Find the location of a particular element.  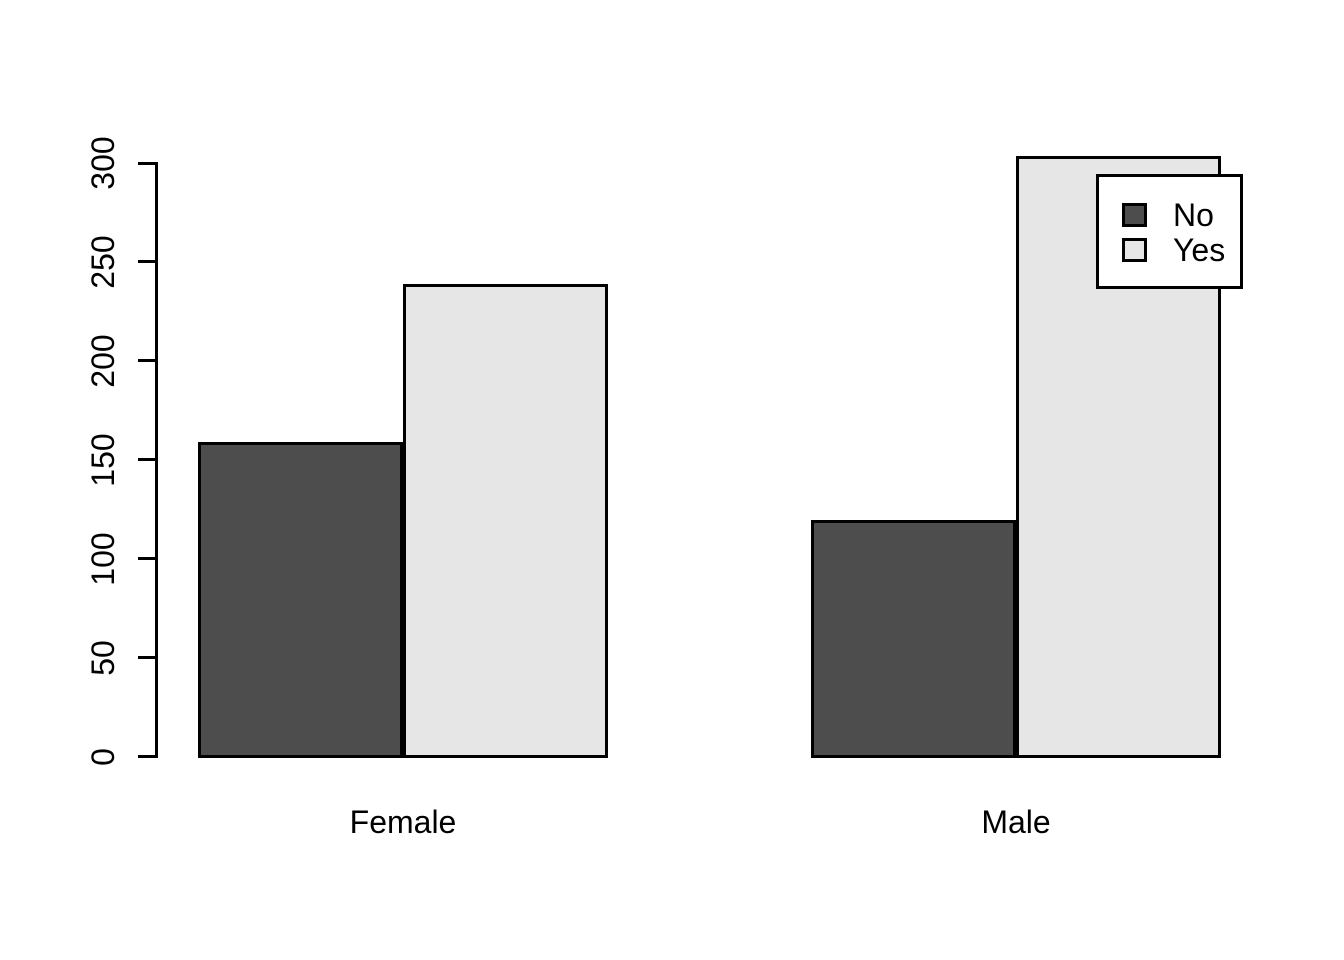

y-axis-tick-label: 100 is located at coordinates (103, 558).